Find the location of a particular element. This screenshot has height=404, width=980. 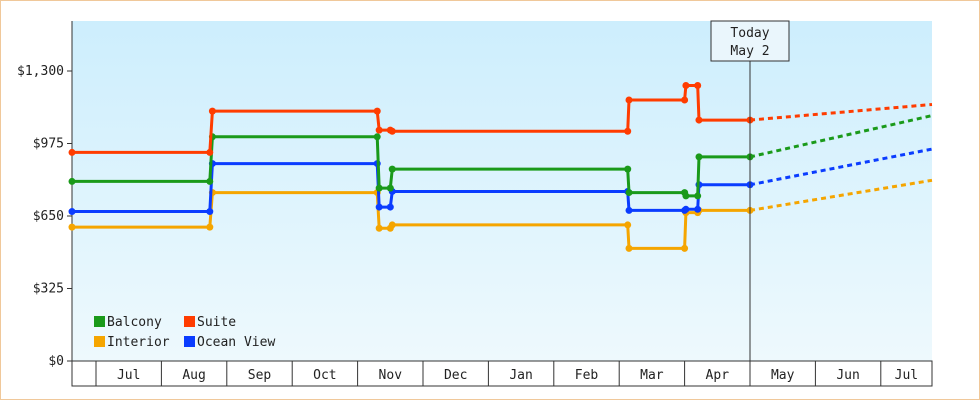

y-tick-label: $1,300 is located at coordinates (40, 71).